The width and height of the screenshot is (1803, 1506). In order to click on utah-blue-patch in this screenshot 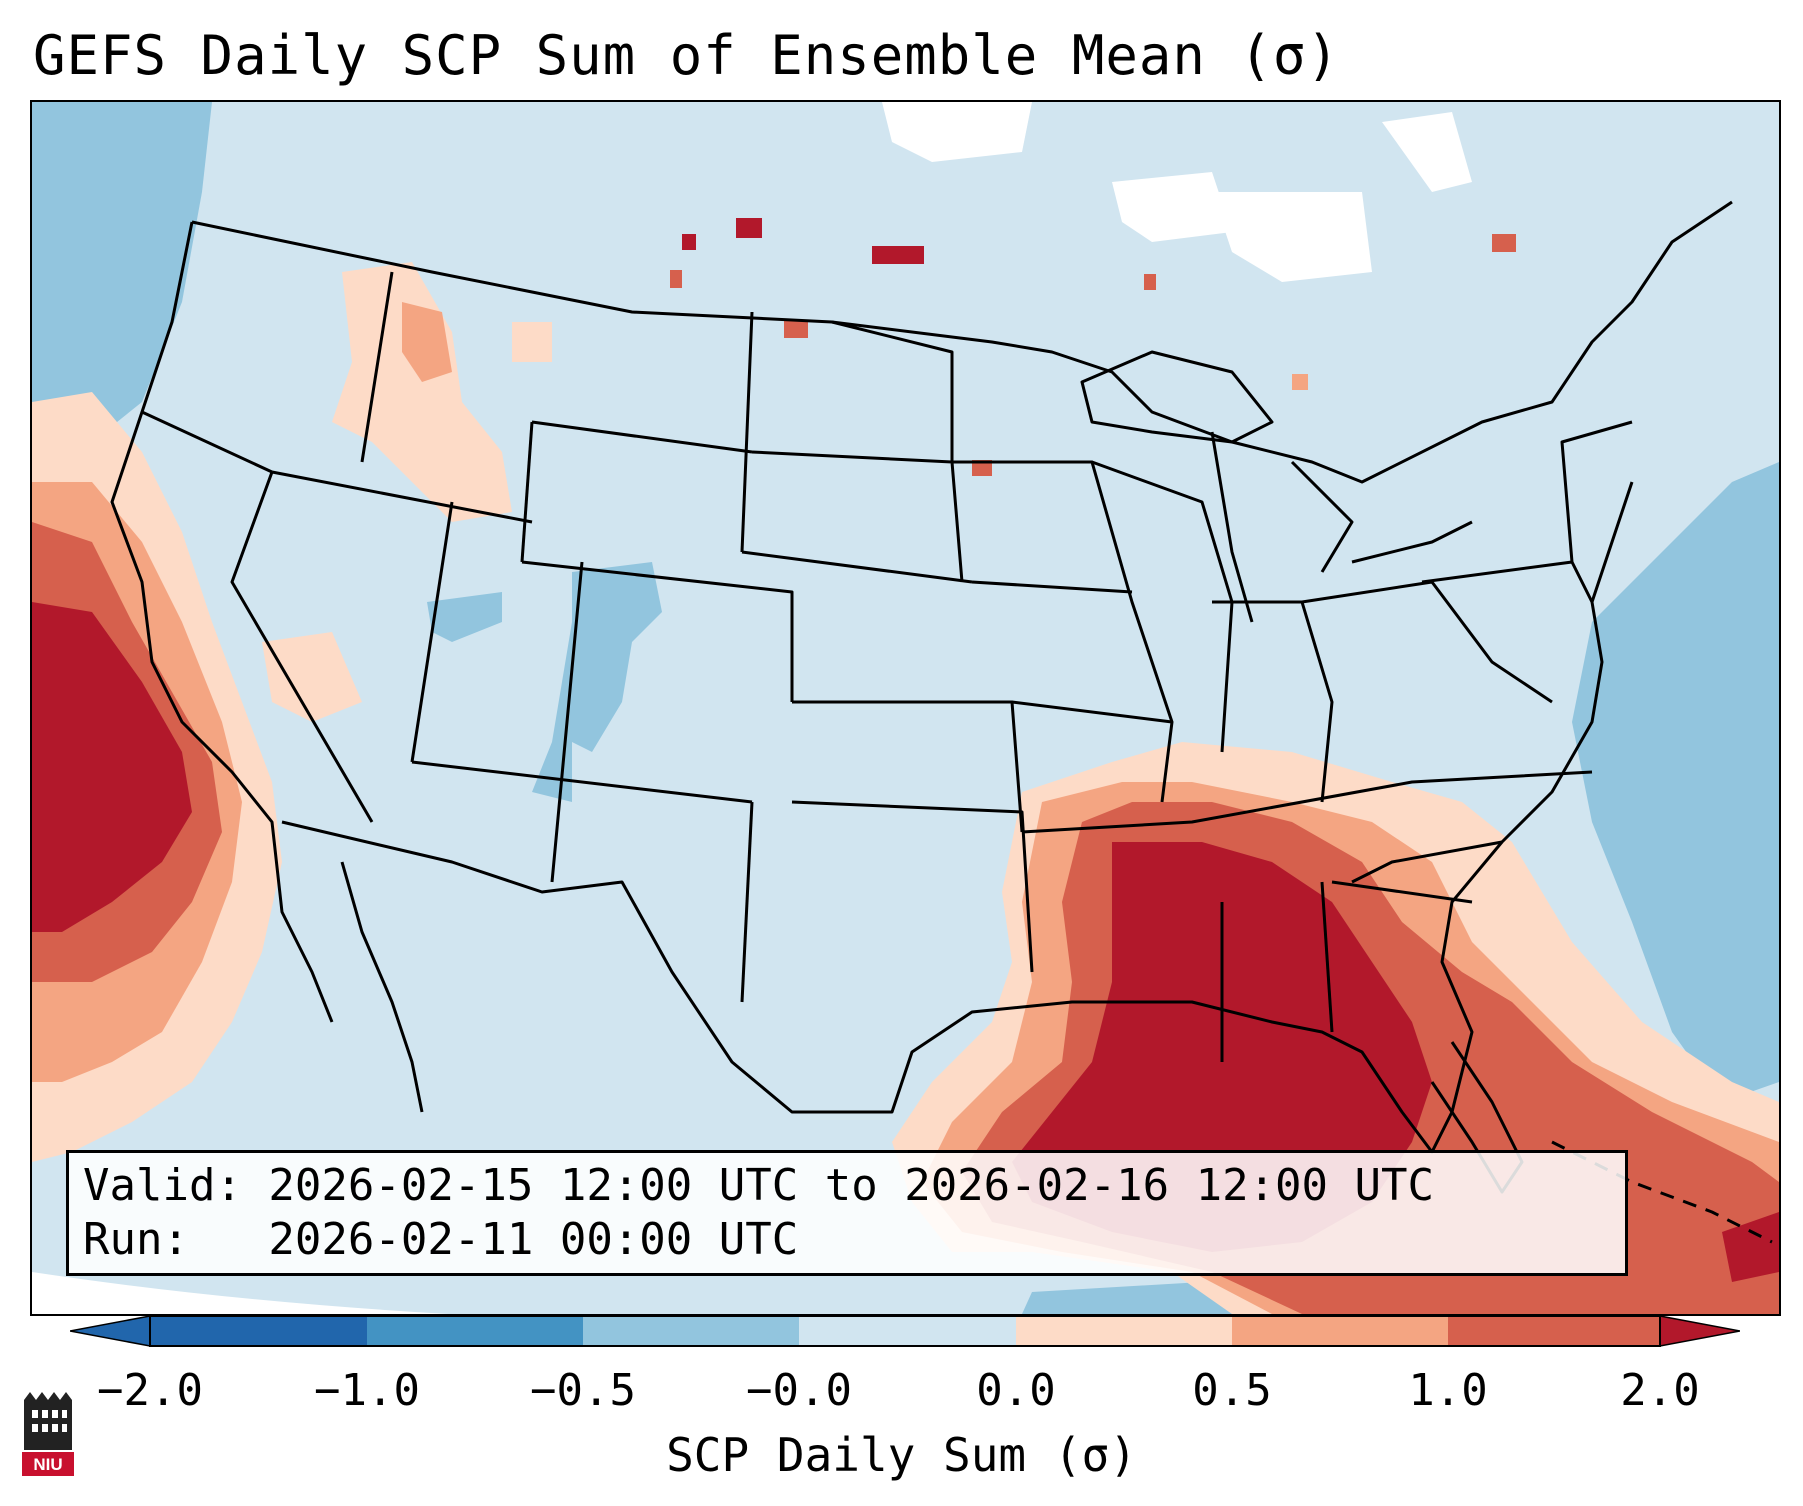, I will do `click(464, 617)`.